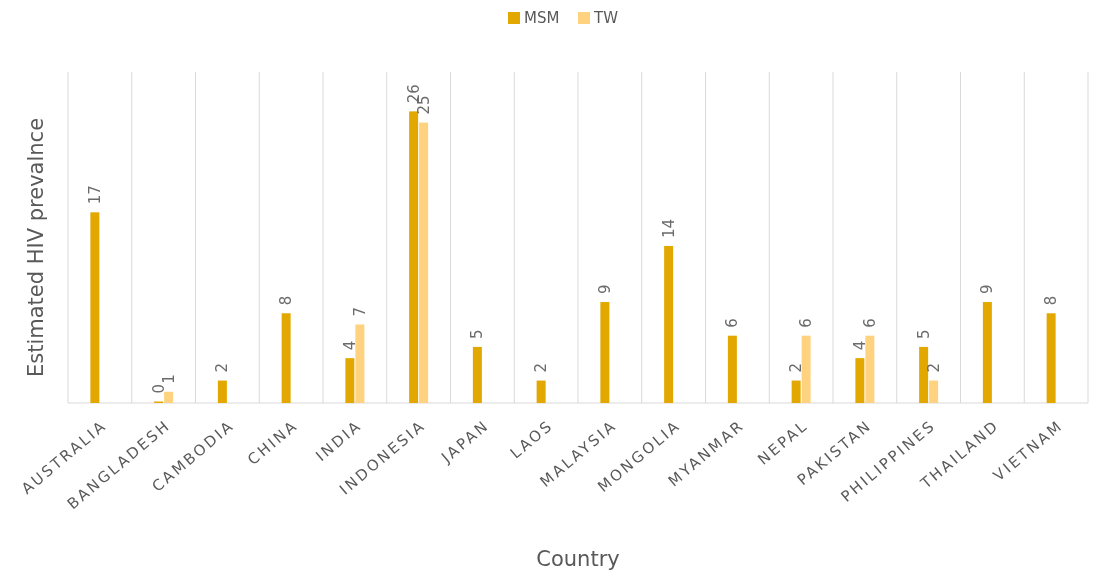 The height and width of the screenshot is (578, 1098). What do you see at coordinates (359, 311) in the screenshot?
I see `data-label: 7` at bounding box center [359, 311].